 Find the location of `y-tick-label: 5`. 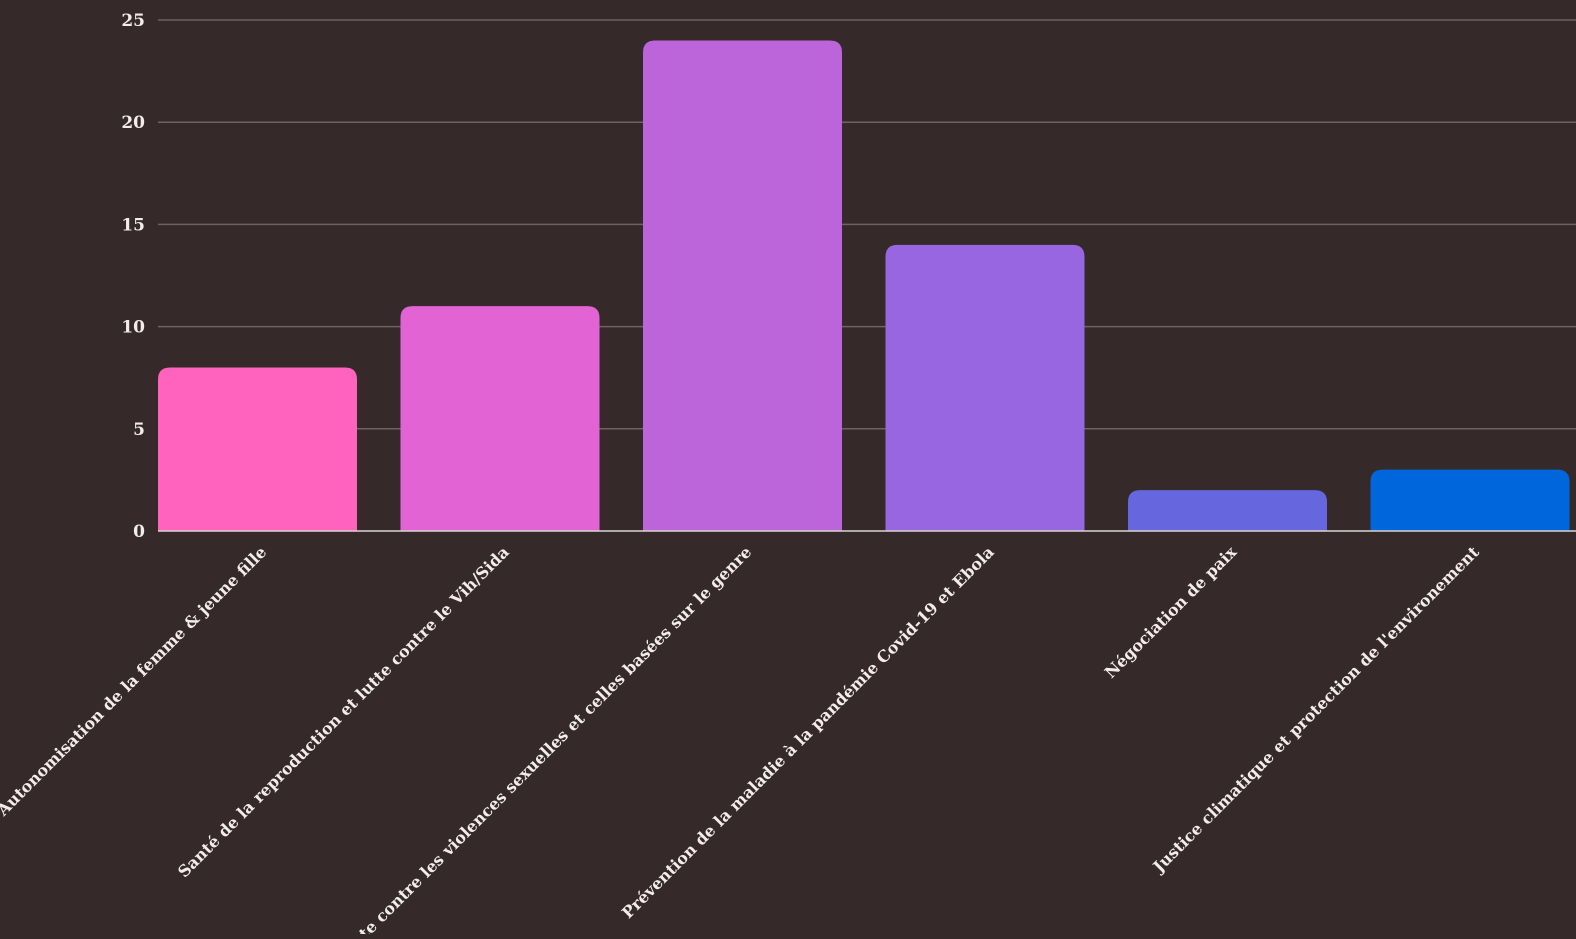

y-tick-label: 5 is located at coordinates (139, 430).